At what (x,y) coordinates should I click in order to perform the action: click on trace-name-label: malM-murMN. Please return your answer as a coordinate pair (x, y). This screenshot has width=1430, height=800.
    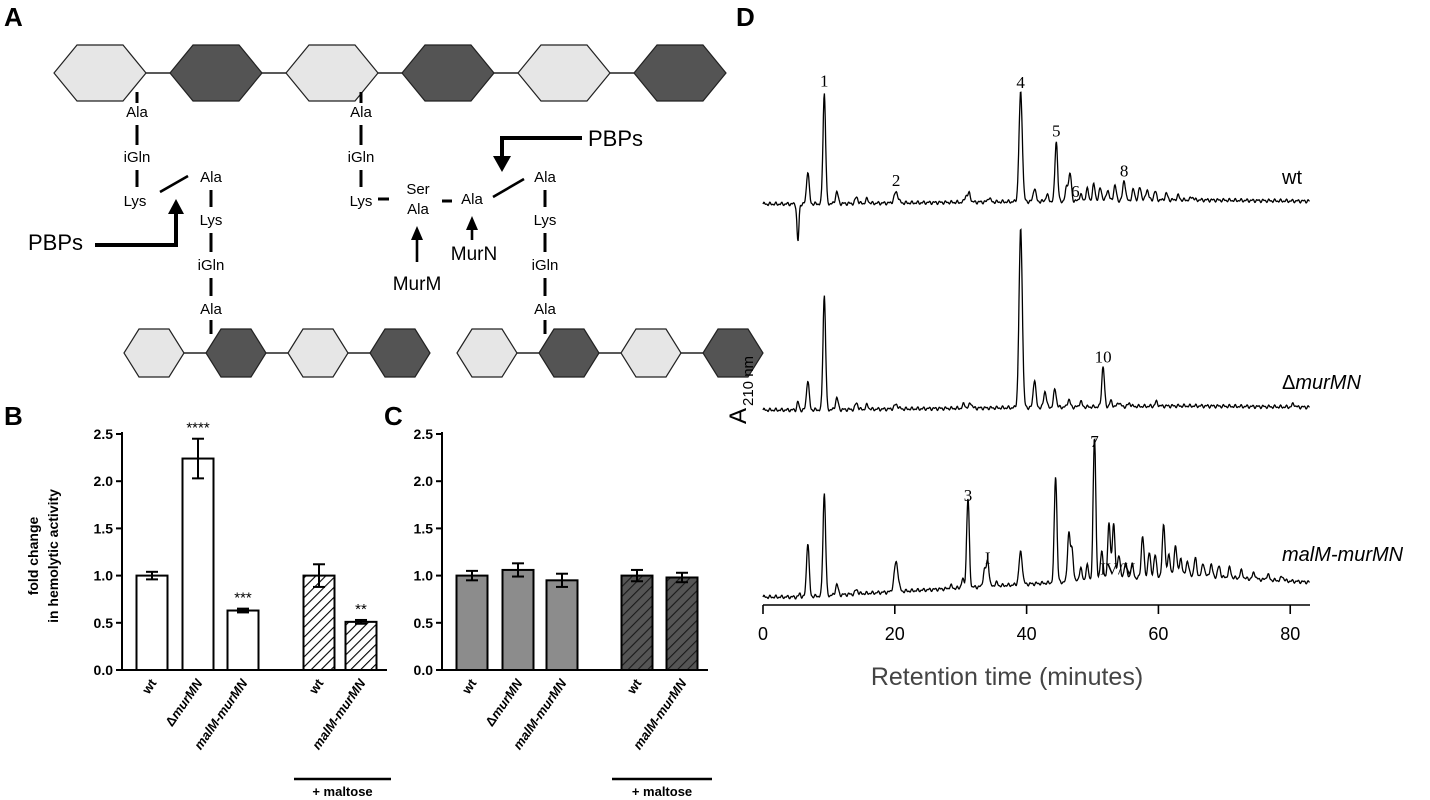
    Looking at the image, I should click on (1343, 555).